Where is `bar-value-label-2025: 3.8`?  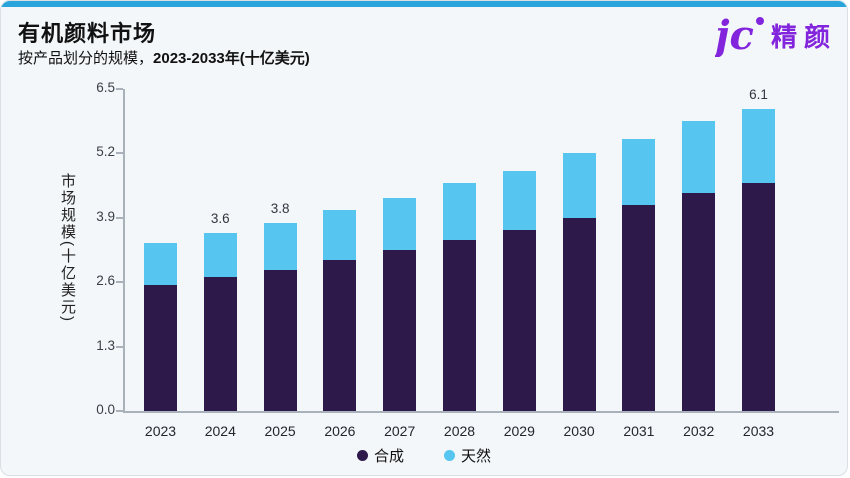
bar-value-label-2025: 3.8 is located at coordinates (280, 208).